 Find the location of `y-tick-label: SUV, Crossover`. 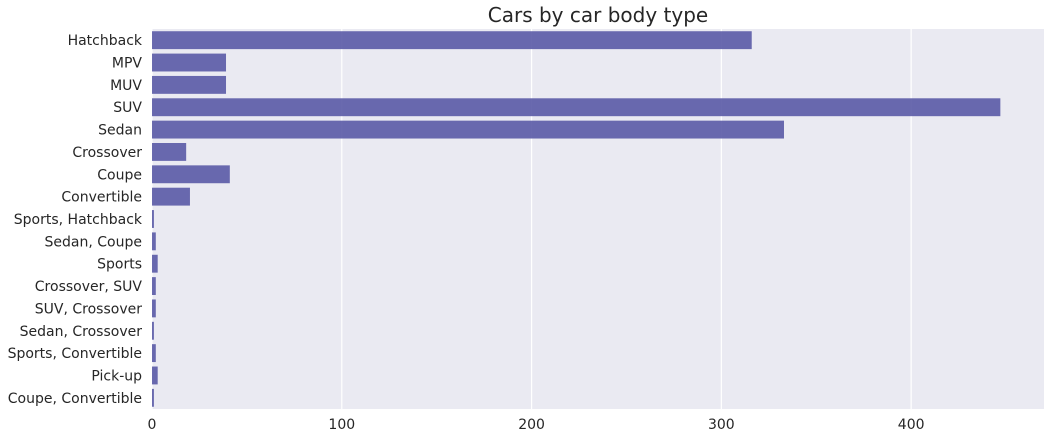

y-tick-label: SUV, Crossover is located at coordinates (88, 309).